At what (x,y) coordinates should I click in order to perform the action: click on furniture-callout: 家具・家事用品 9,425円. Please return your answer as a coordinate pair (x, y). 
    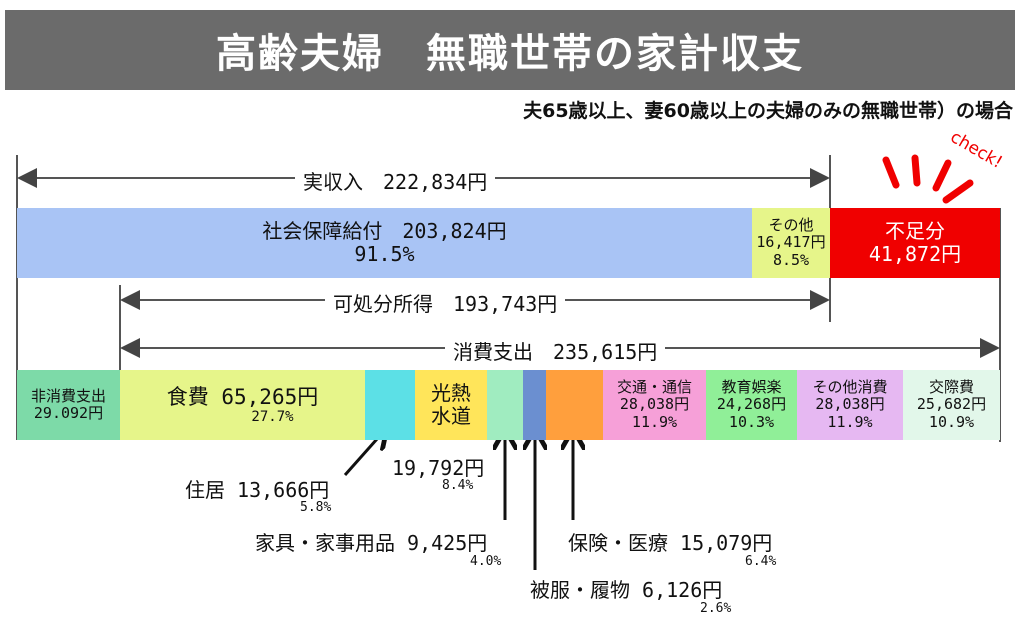
    Looking at the image, I should click on (371, 541).